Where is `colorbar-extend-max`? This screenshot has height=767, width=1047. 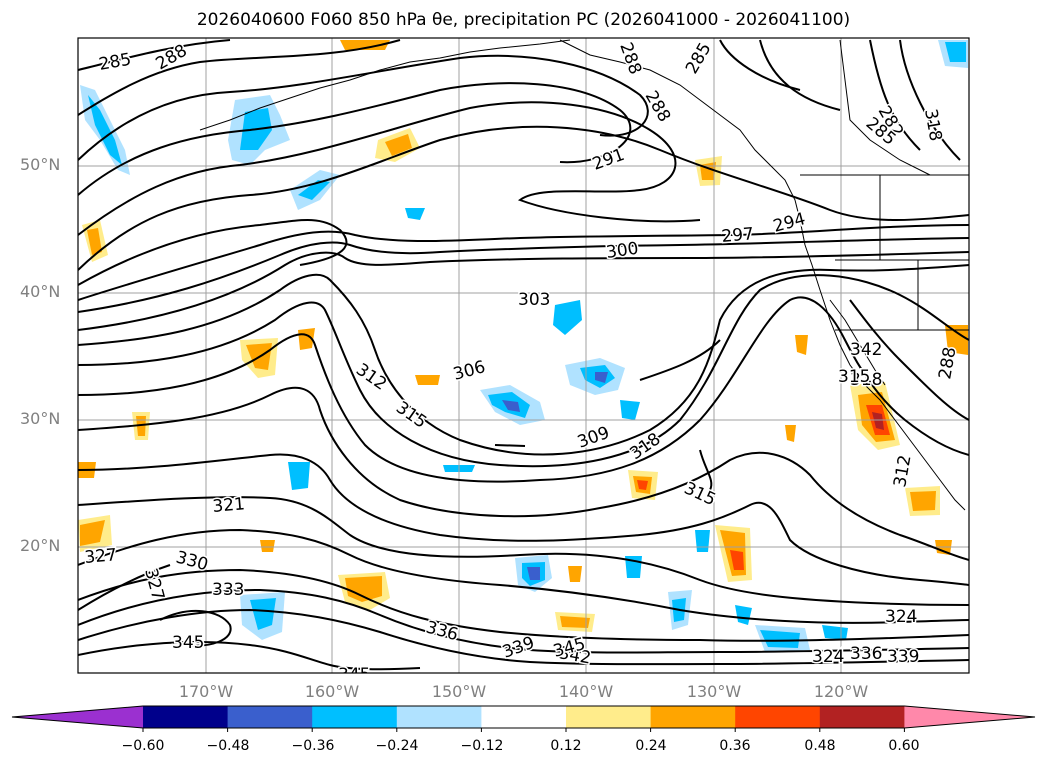
colorbar-extend-max is located at coordinates (969, 717).